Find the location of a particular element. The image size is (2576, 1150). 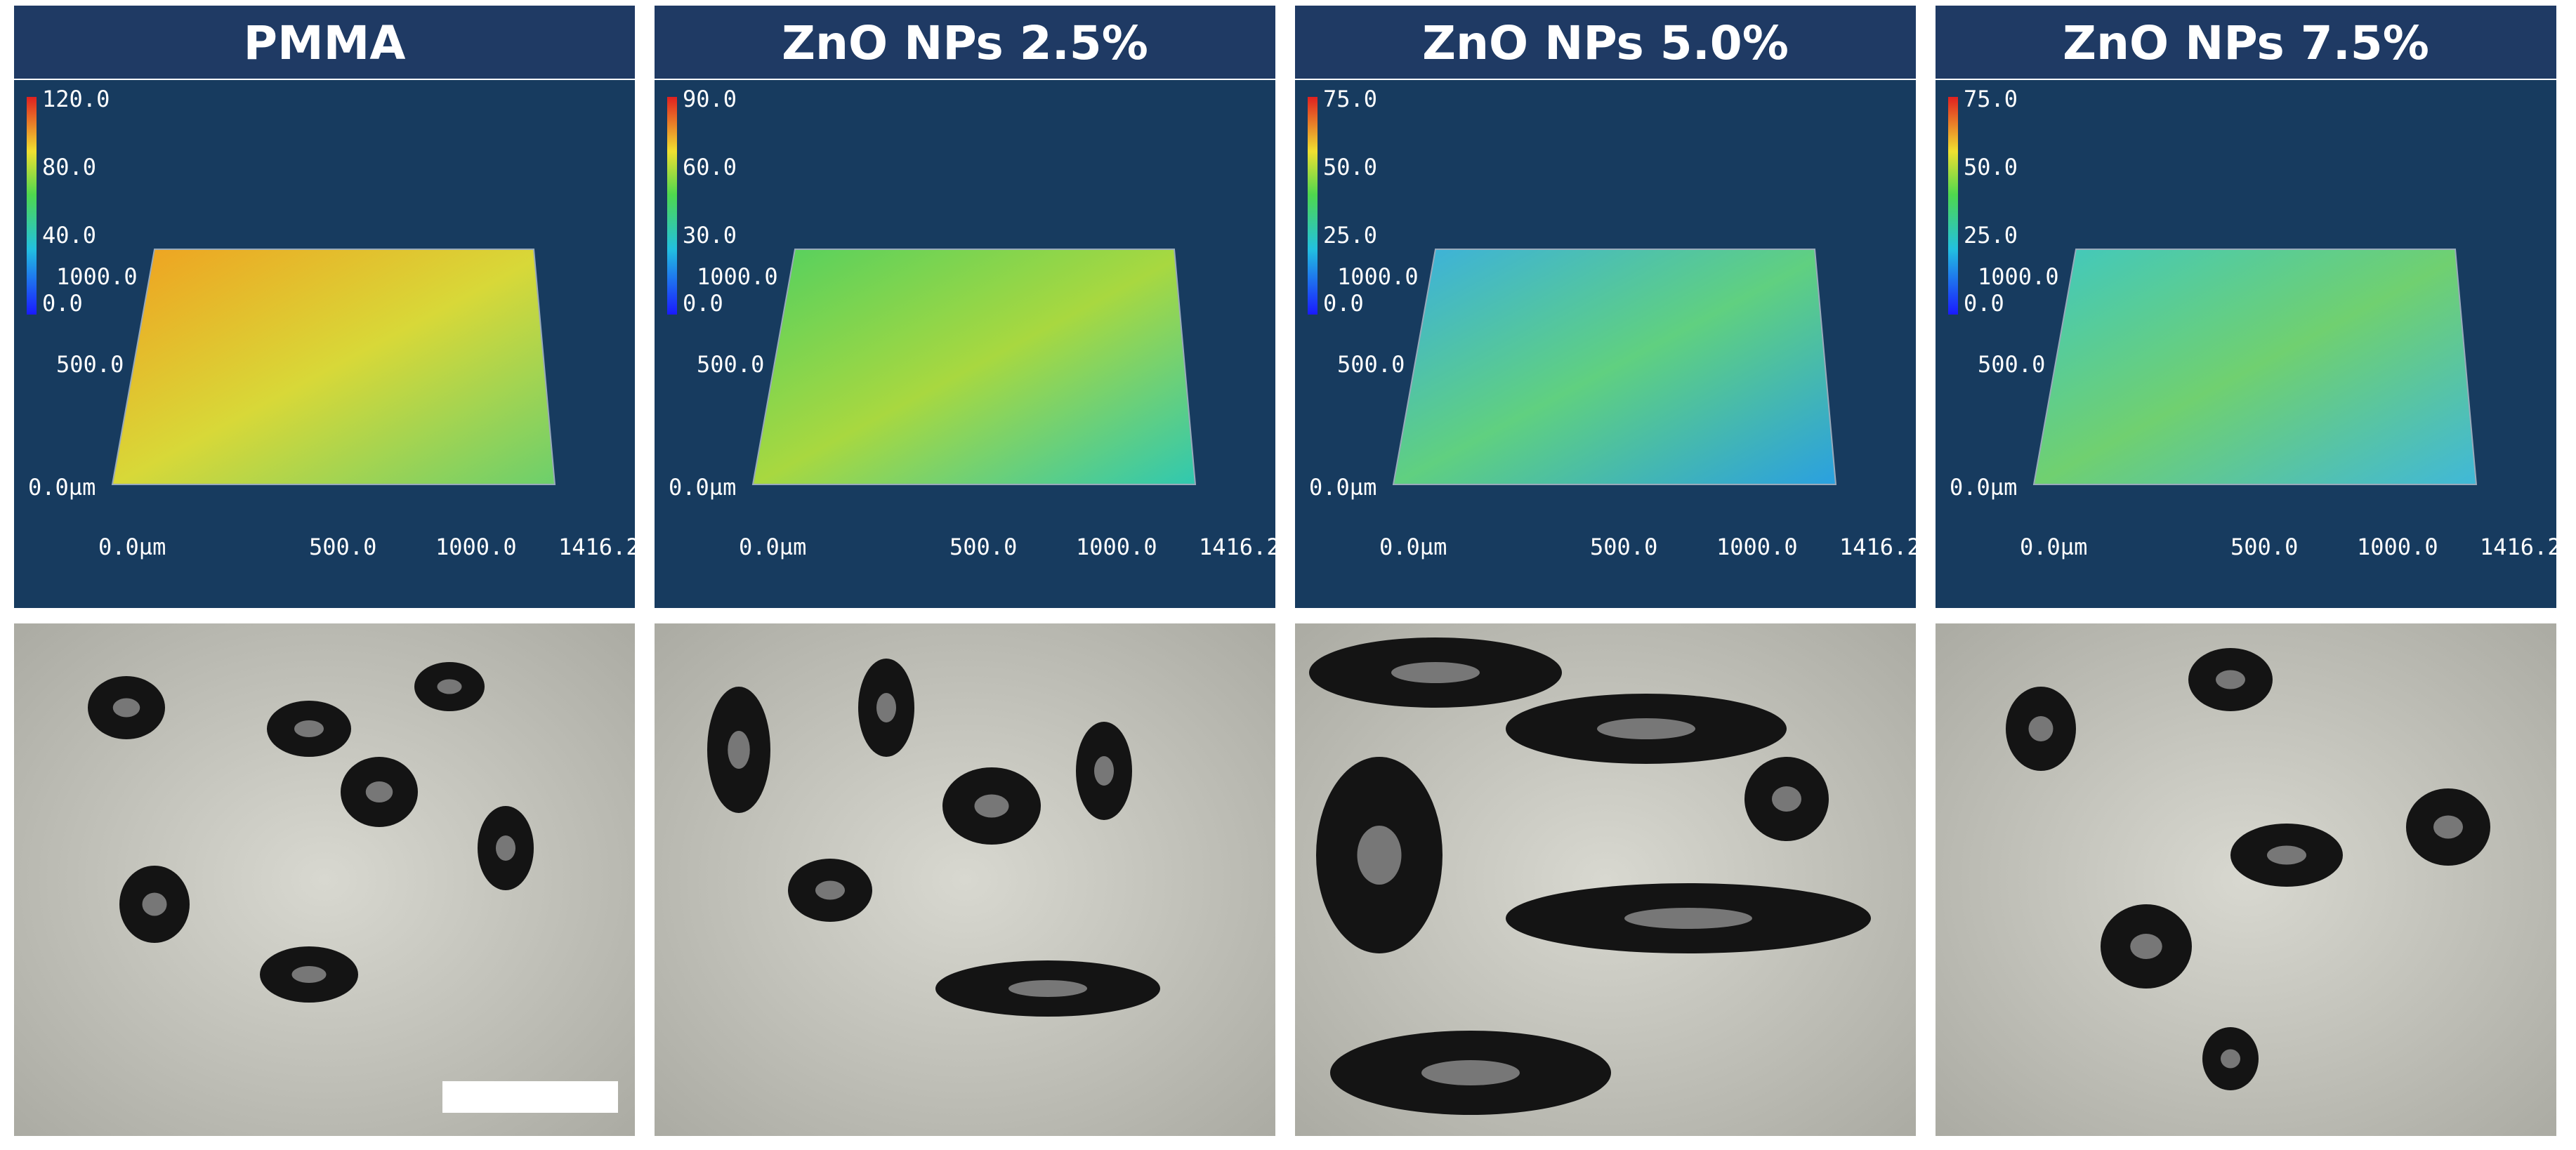

panel-title: ZnO NPs 2.5% is located at coordinates (965, 43).